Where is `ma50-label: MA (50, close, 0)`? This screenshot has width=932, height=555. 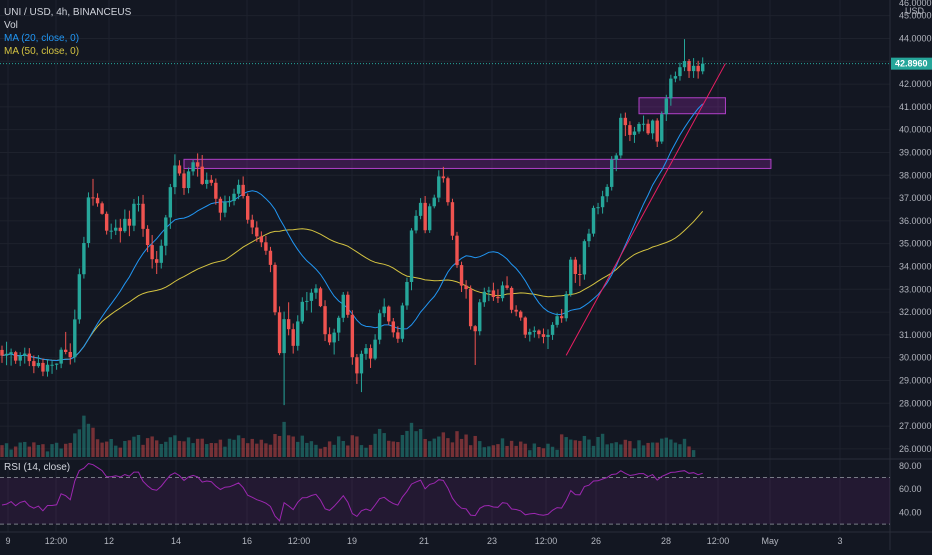 ma50-label: MA (50, close, 0) is located at coordinates (42, 51).